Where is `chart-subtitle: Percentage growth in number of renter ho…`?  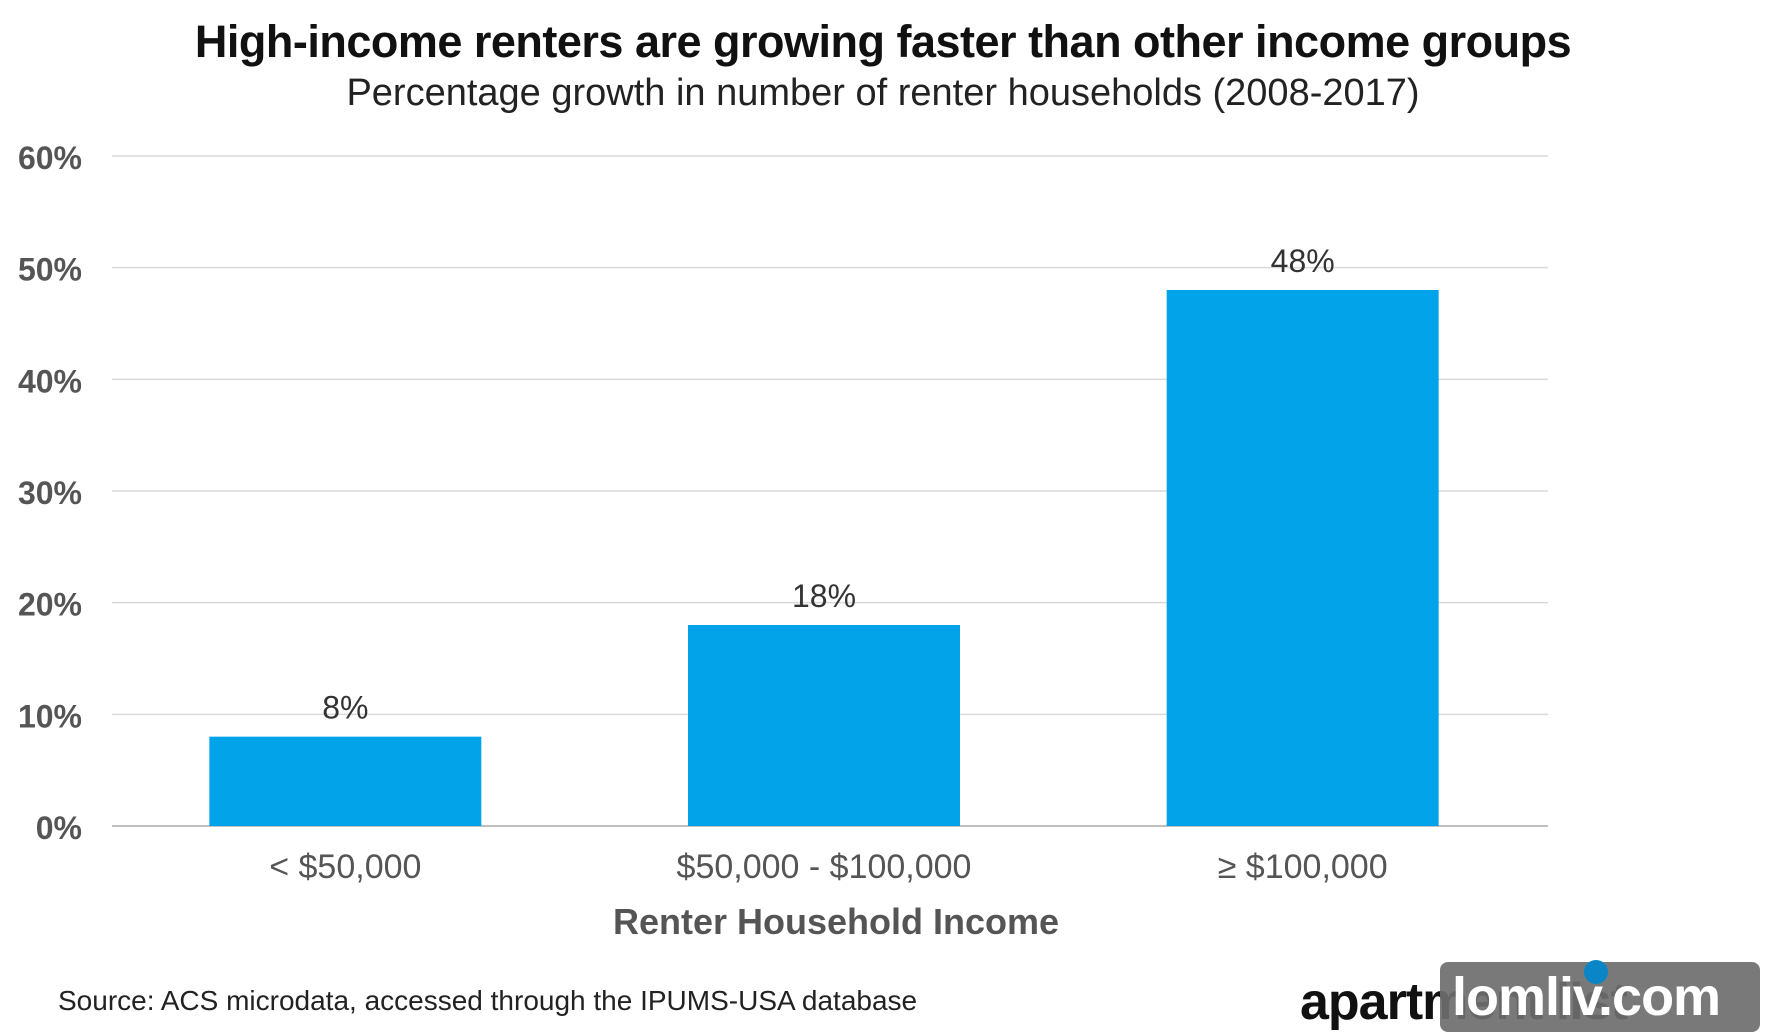
chart-subtitle: Percentage growth in number of renter ho… is located at coordinates (883, 93).